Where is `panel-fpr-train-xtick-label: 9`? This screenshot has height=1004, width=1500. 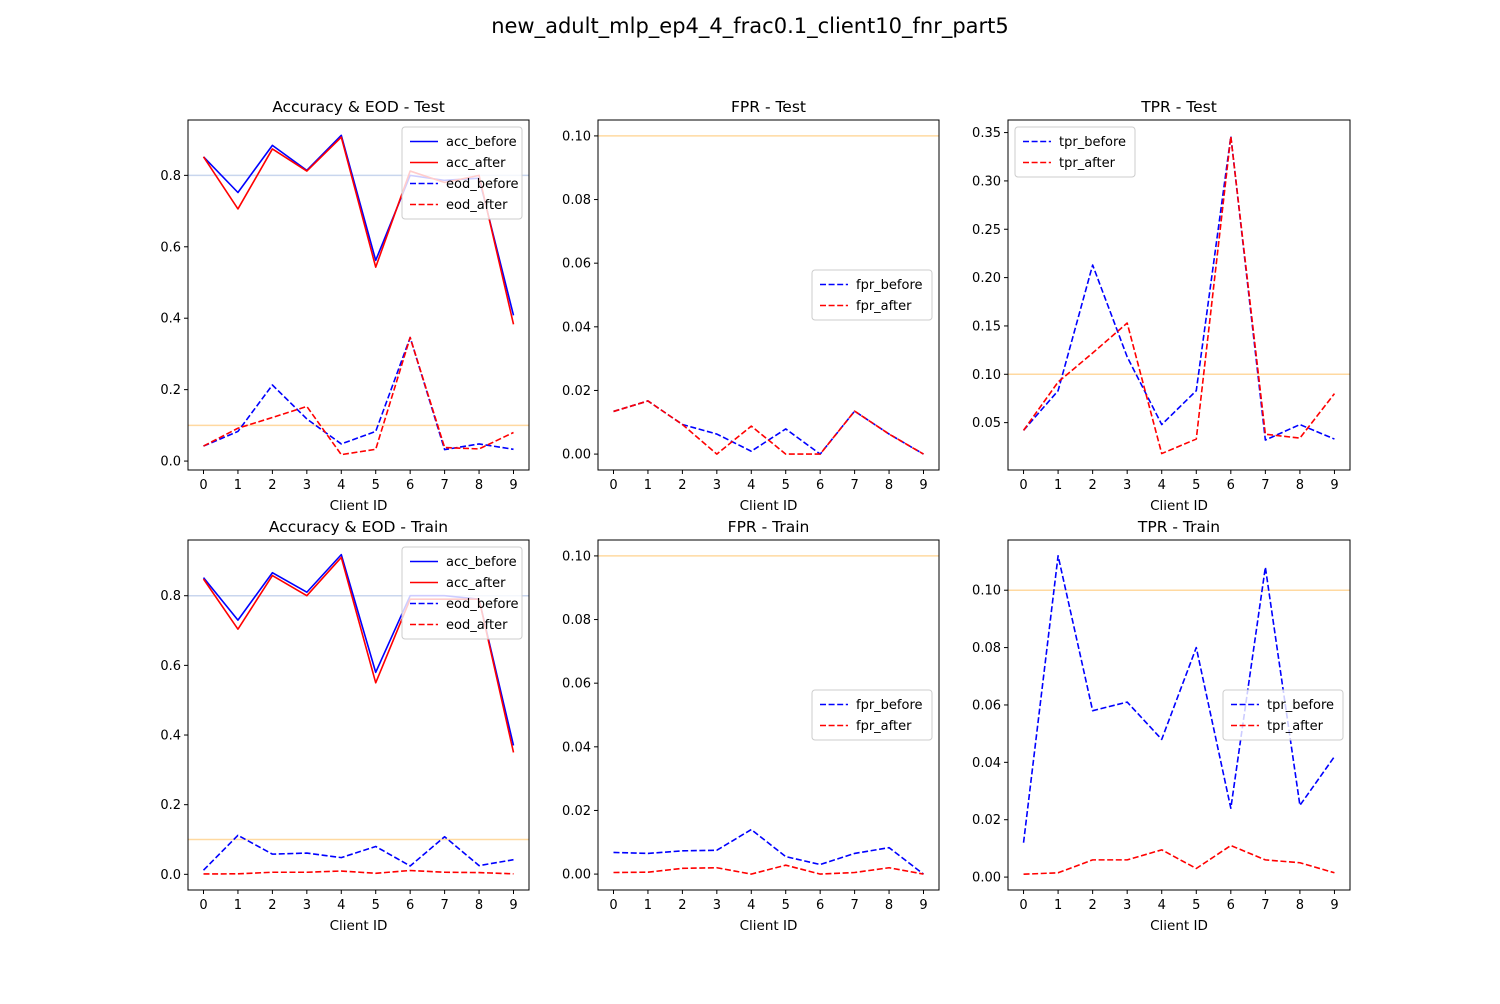
panel-fpr-train-xtick-label: 9 is located at coordinates (923, 905).